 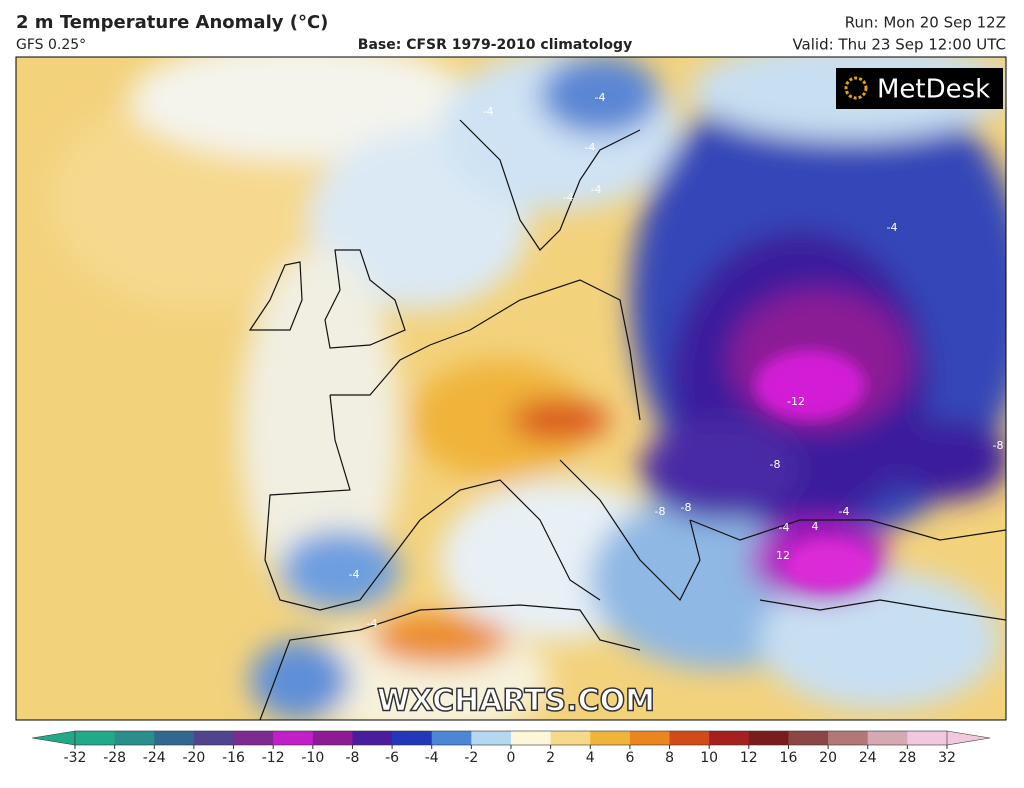 I want to click on colorbar-tick-label: -4, so click(x=432, y=758).